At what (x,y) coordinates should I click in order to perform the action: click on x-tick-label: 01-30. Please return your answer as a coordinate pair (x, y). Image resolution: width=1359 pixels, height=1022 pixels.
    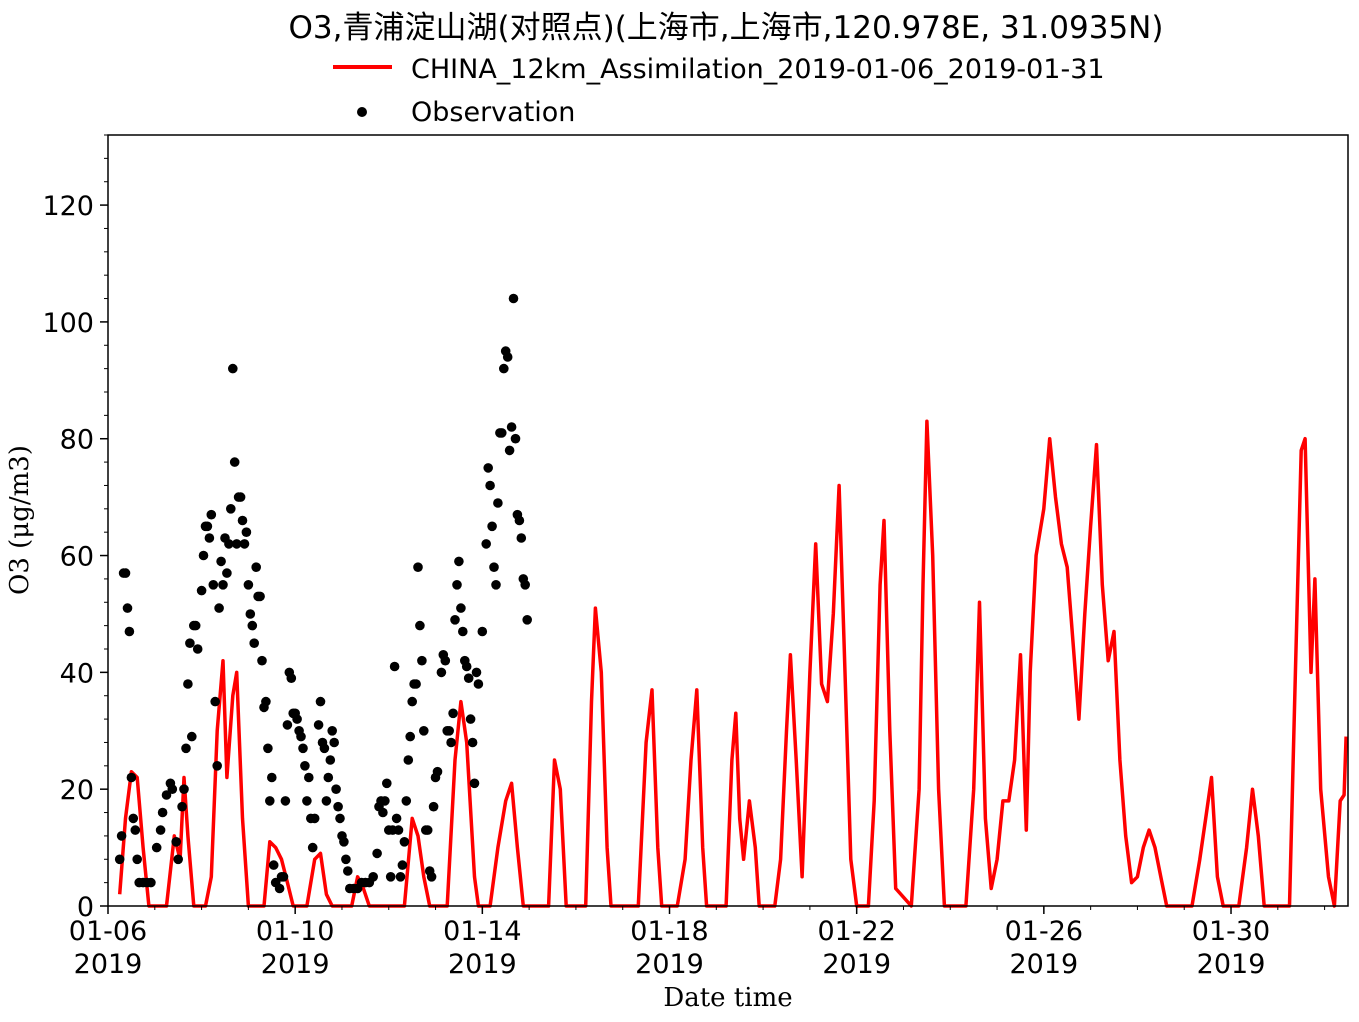
    Looking at the image, I should click on (1231, 931).